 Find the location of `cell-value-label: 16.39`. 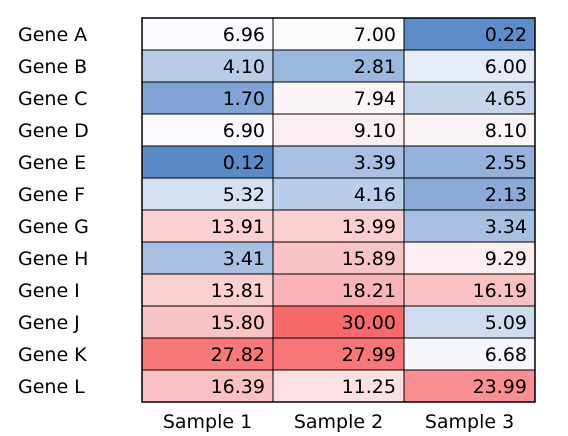

cell-value-label: 16.39 is located at coordinates (238, 387).